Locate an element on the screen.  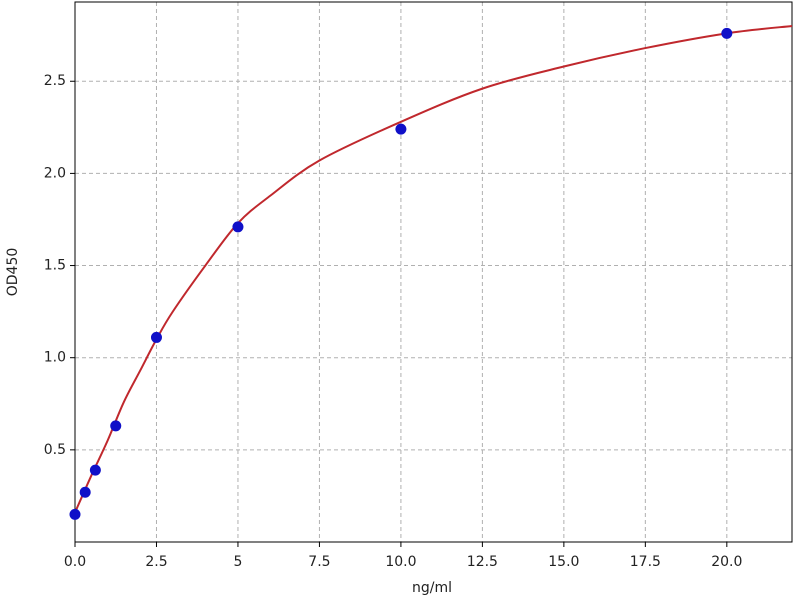
x-tick-label: 7.5 is located at coordinates (319, 562).